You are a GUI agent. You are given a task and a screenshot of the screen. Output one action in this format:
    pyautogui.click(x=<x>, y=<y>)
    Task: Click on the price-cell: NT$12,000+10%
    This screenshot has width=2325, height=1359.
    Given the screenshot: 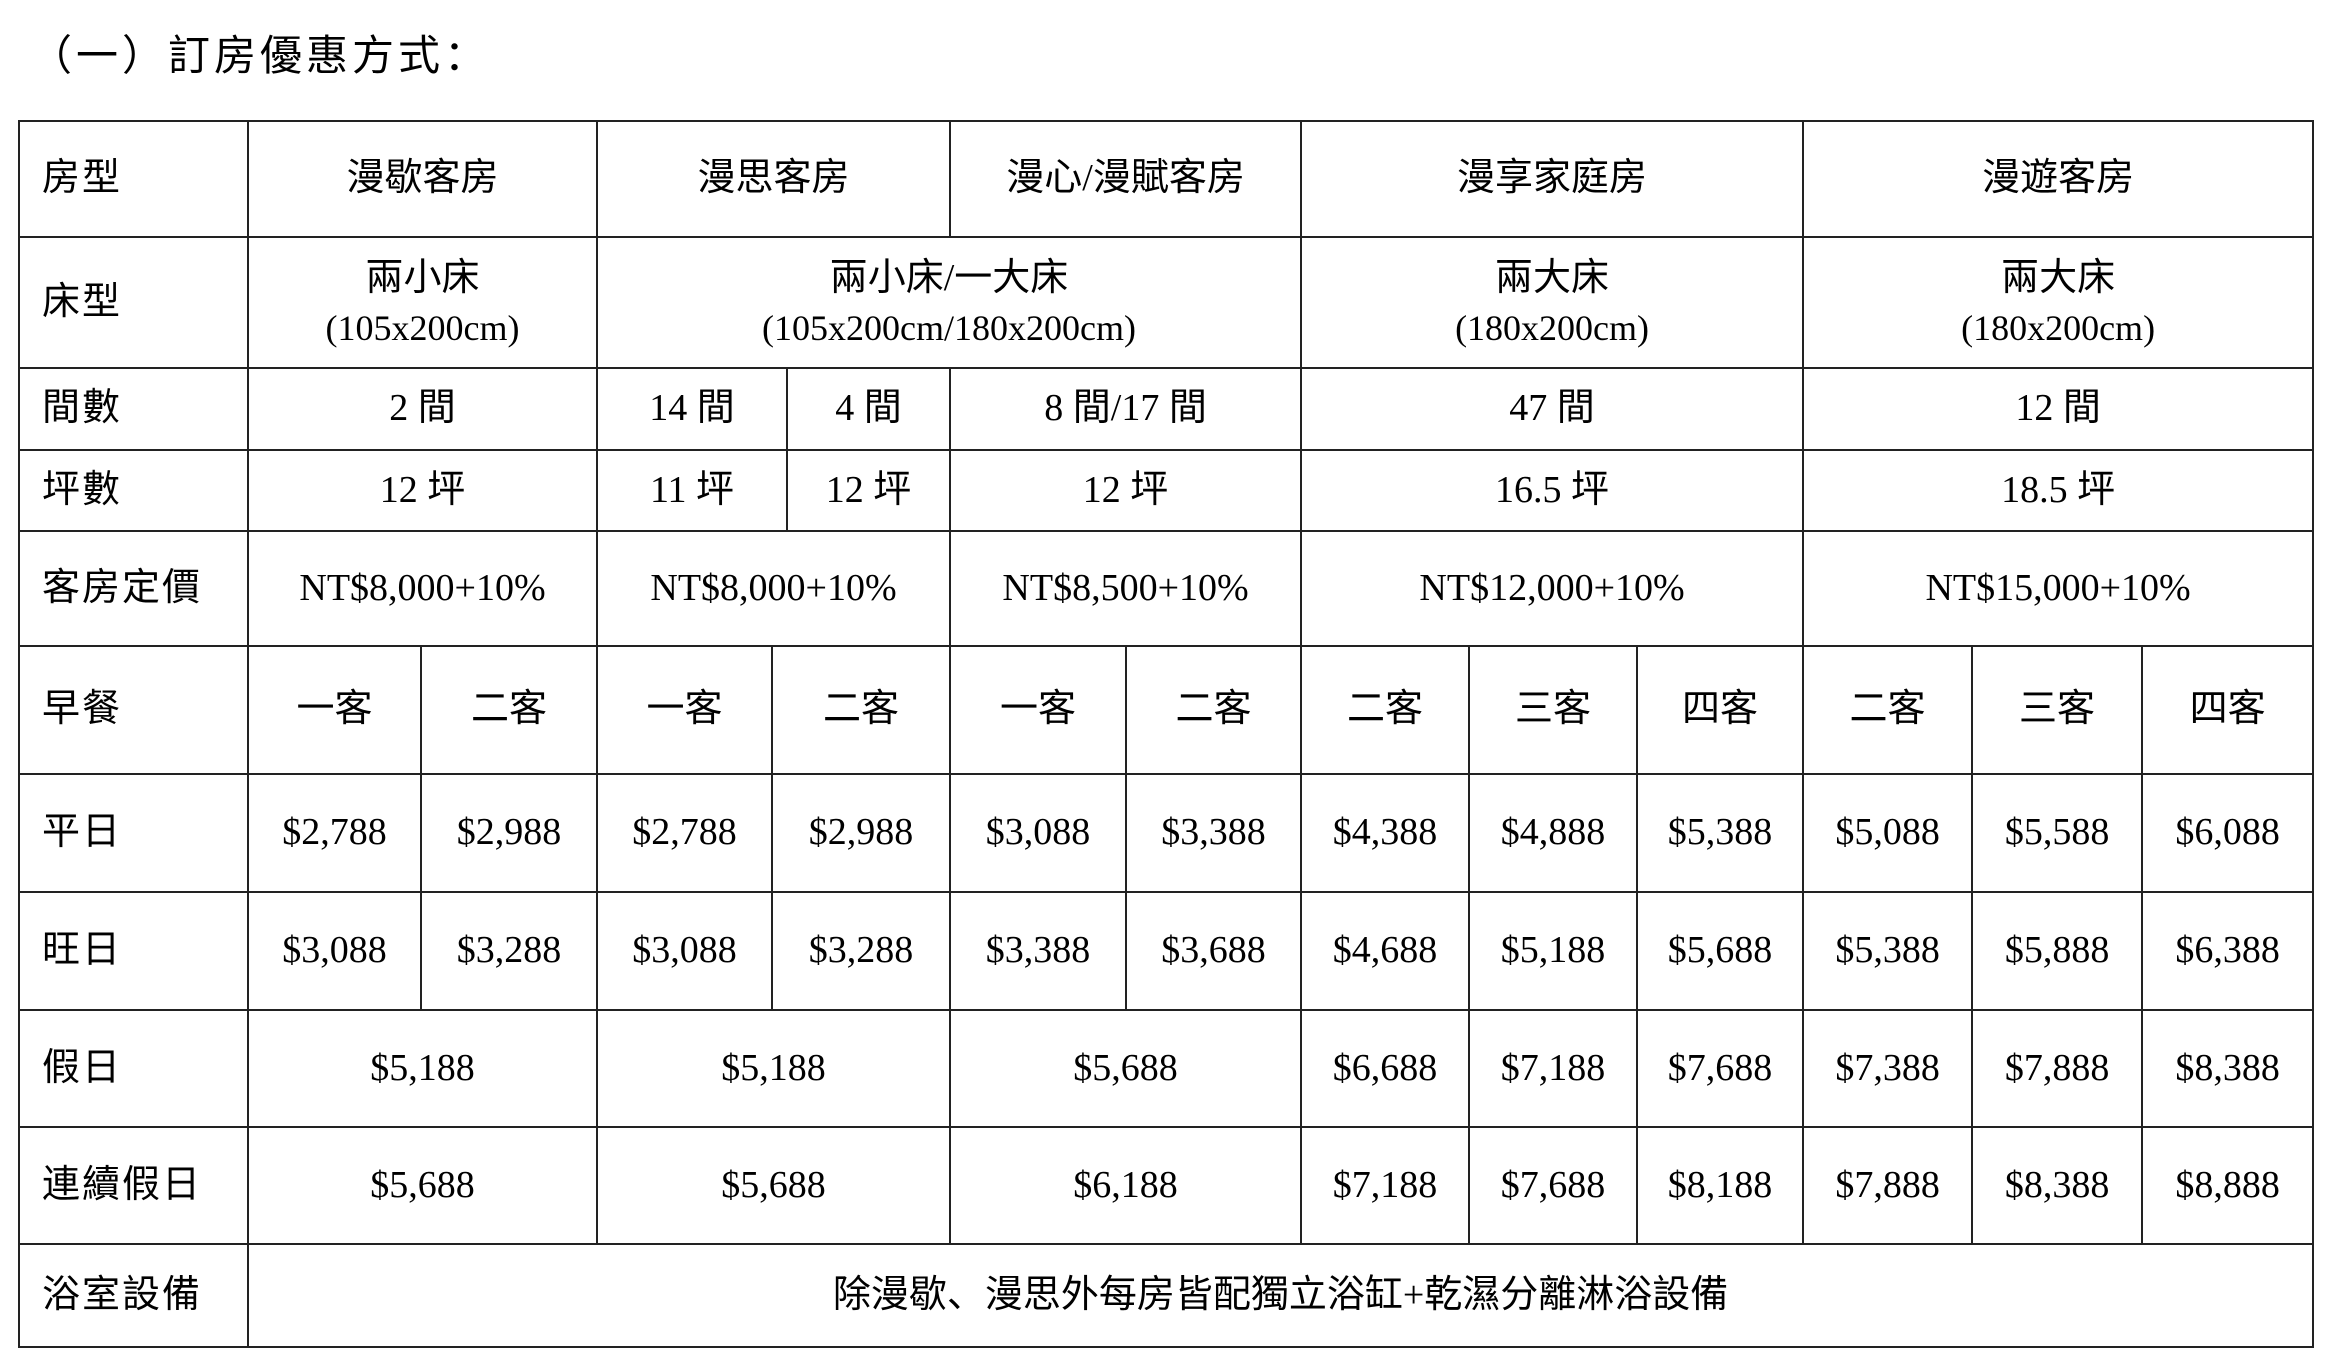 What is the action you would take?
    pyautogui.click(x=1552, y=588)
    